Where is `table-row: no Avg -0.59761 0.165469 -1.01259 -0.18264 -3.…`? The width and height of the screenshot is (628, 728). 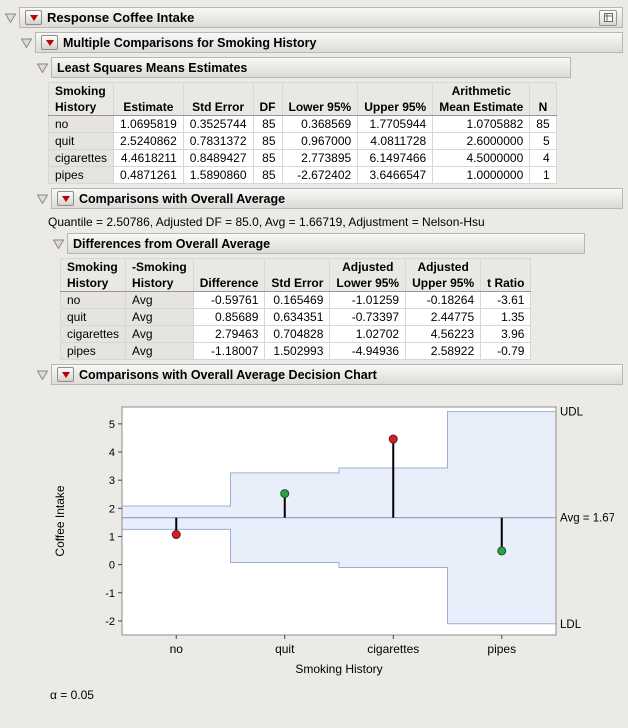 table-row: no Avg -0.59761 0.165469 -1.01259 -0.18264 -3.… is located at coordinates (295, 300).